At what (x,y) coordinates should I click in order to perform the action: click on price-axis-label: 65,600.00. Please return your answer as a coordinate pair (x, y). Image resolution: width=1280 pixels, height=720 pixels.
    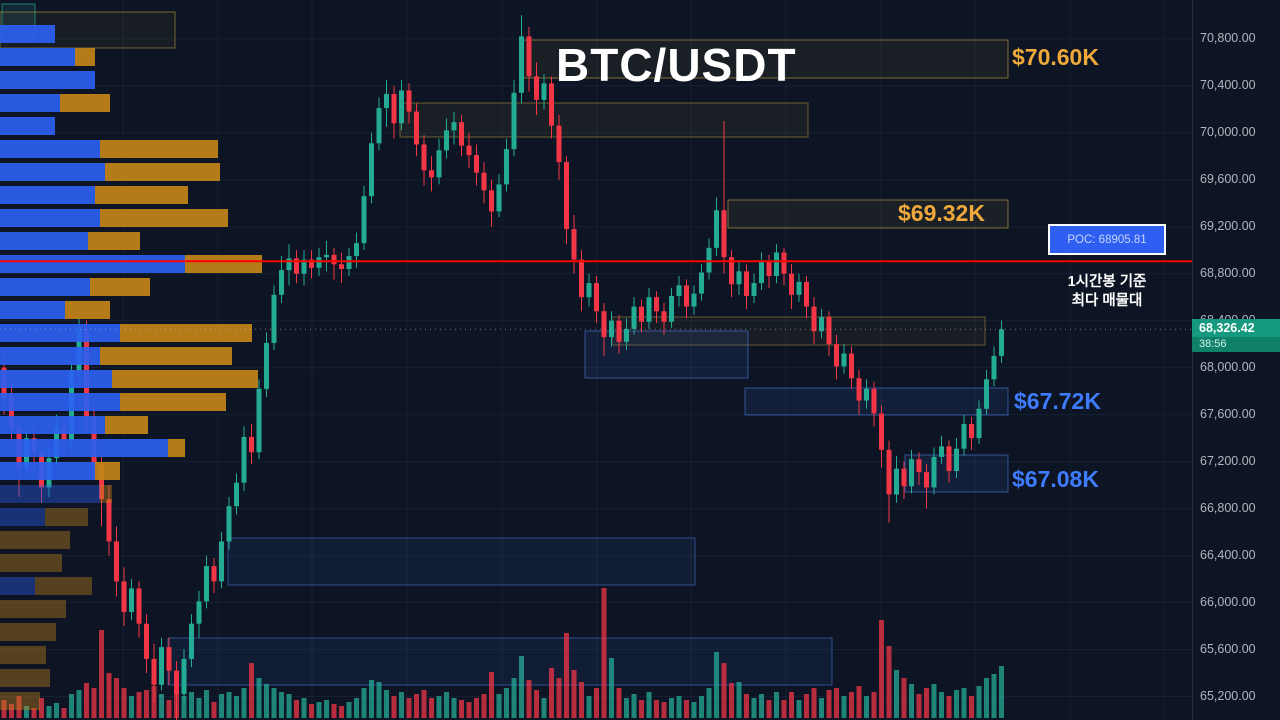
    Looking at the image, I should click on (1228, 648).